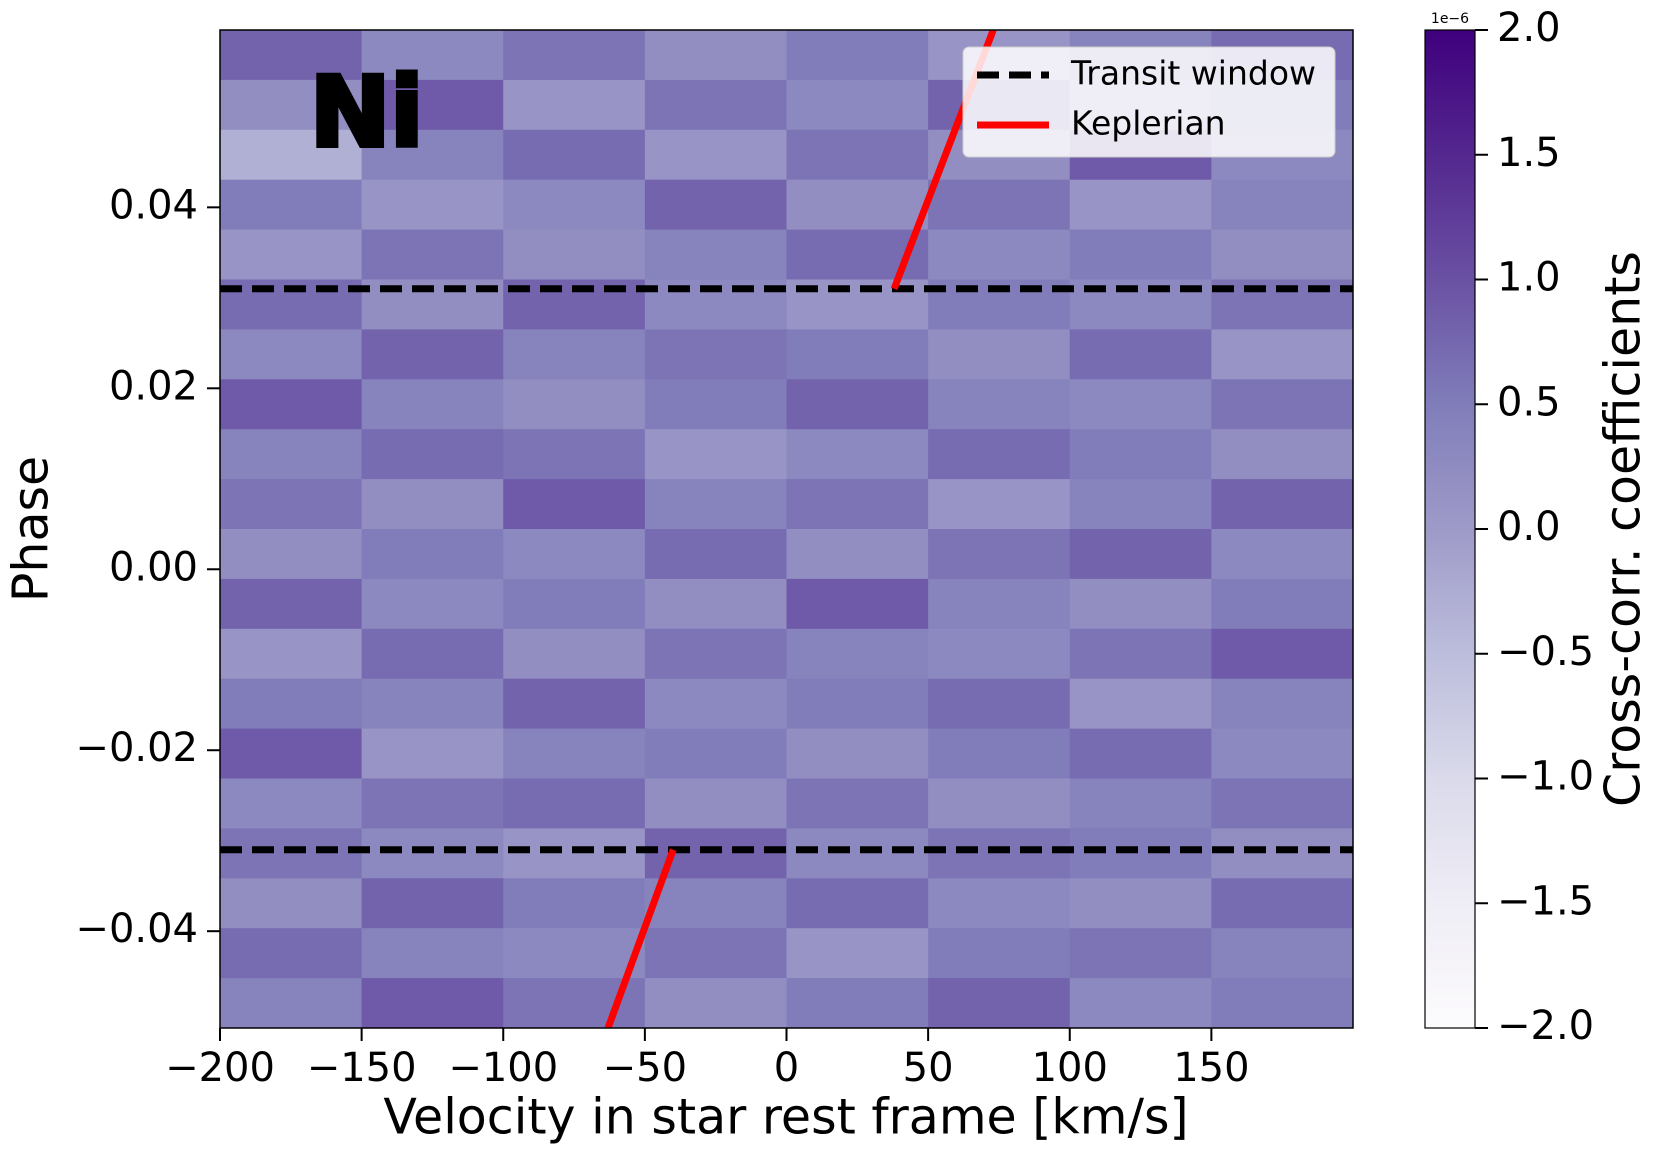 The image size is (1660, 1155). Describe the element at coordinates (1545, 777) in the screenshot. I see `colorbar-tick-label: −1.0` at that location.